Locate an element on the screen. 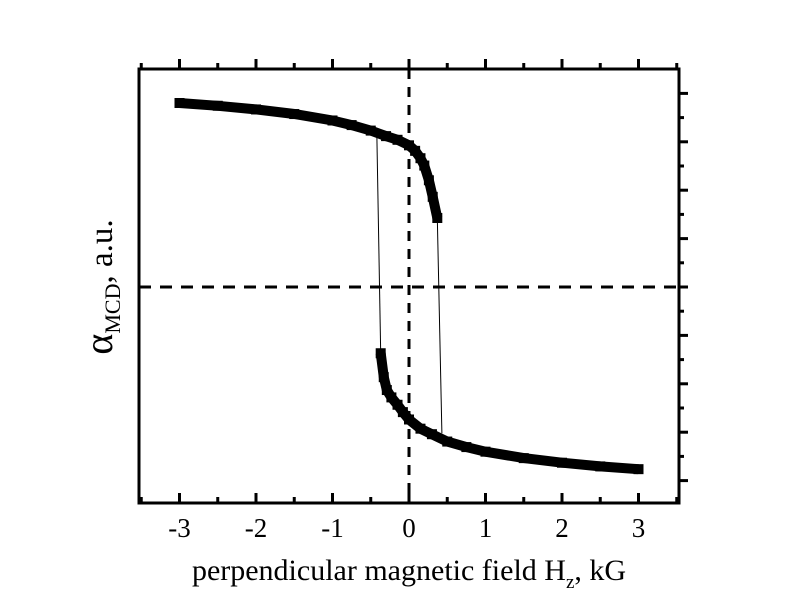 The width and height of the screenshot is (790, 605). connector-lines is located at coordinates (409, 285).